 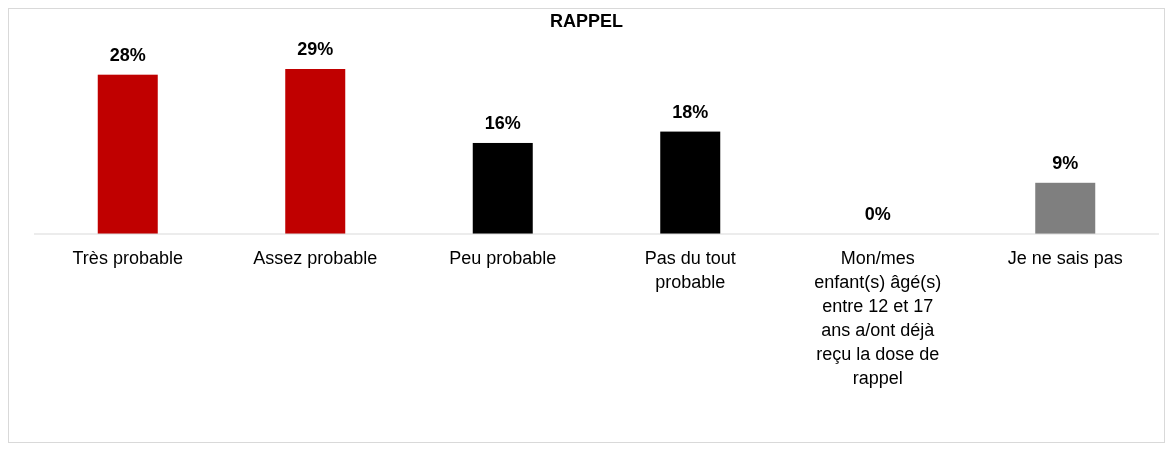 I want to click on x-tick-label: Très probable, so click(x=127, y=258).